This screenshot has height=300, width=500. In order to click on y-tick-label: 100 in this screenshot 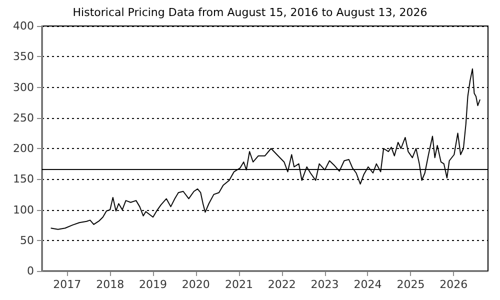, I will do `click(23, 209)`.